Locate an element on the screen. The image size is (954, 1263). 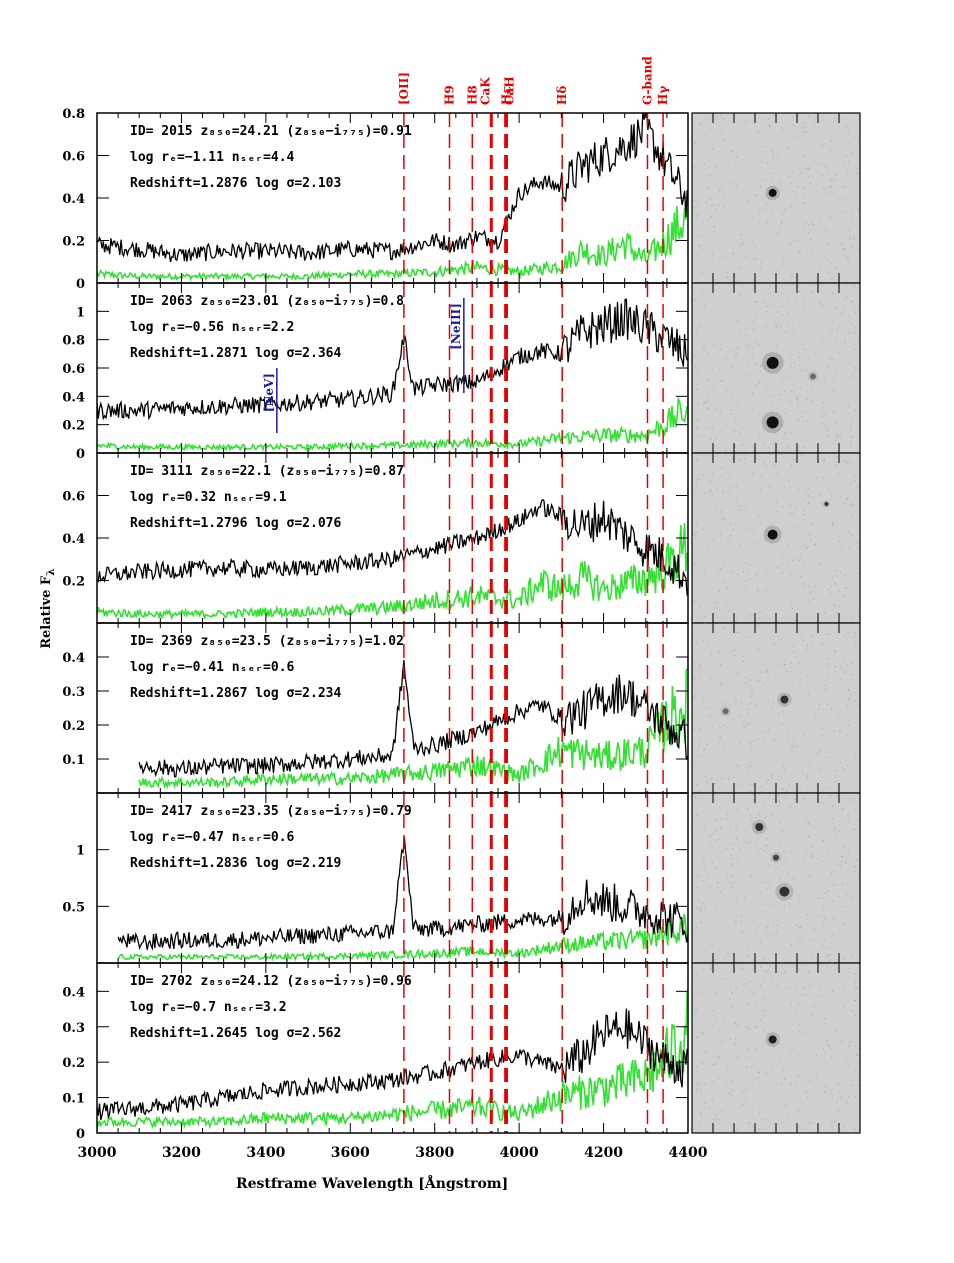
panel-annotation: Redshift=1.2867 log σ=2.234 is located at coordinates (235, 693).